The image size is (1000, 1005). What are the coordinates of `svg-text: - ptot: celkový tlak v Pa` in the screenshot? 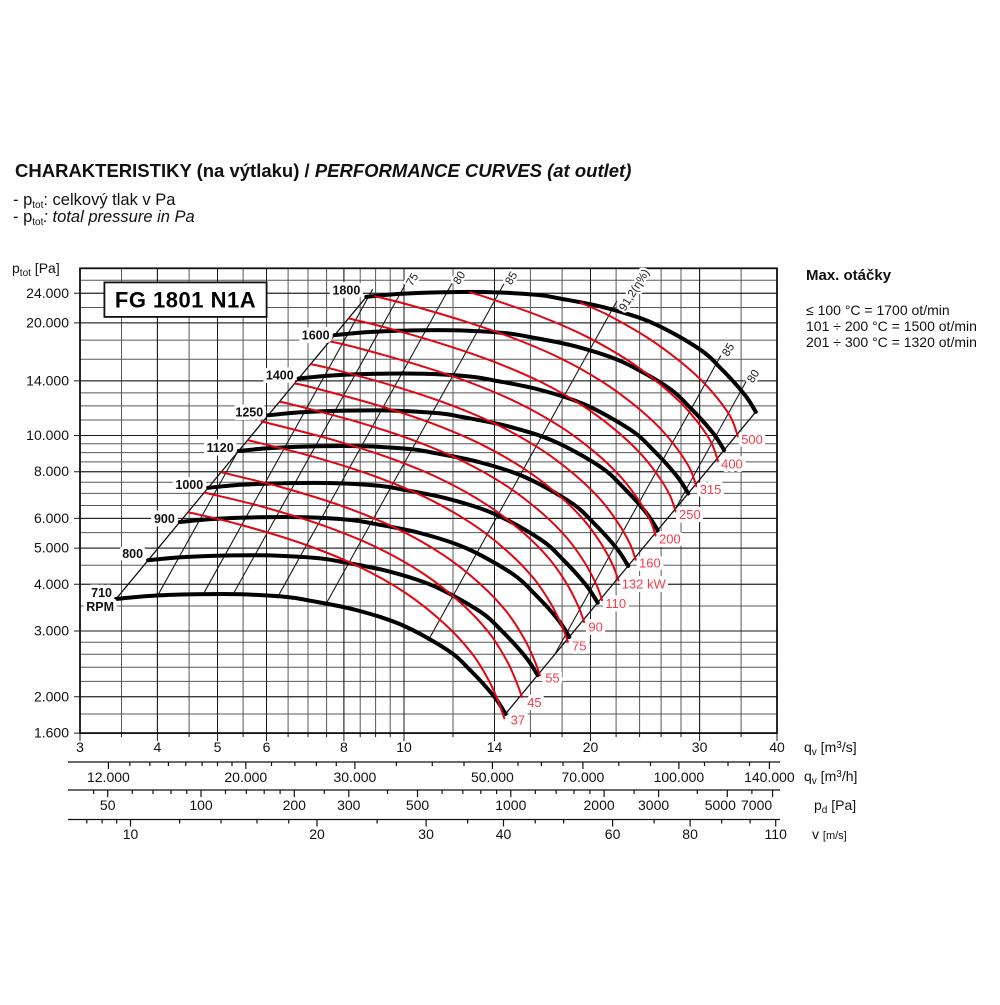 It's located at (94, 201).